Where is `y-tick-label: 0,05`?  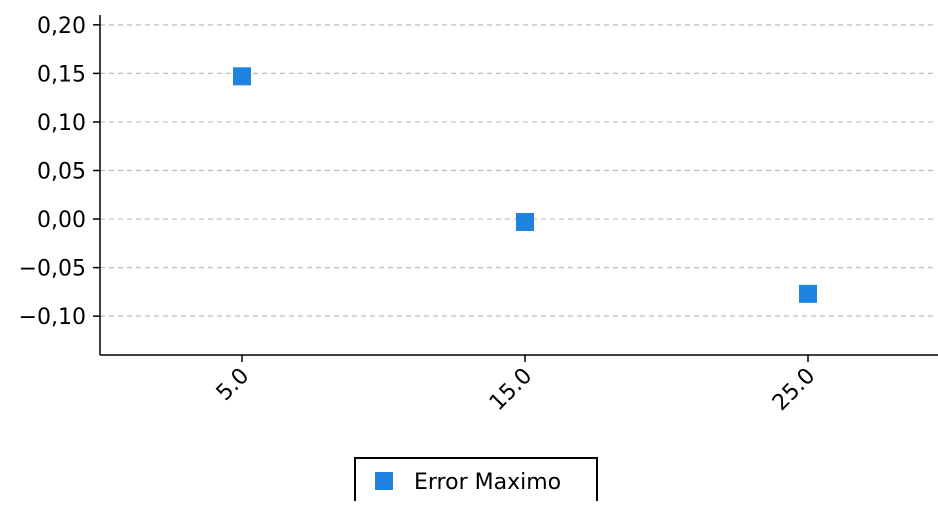 y-tick-label: 0,05 is located at coordinates (61, 172).